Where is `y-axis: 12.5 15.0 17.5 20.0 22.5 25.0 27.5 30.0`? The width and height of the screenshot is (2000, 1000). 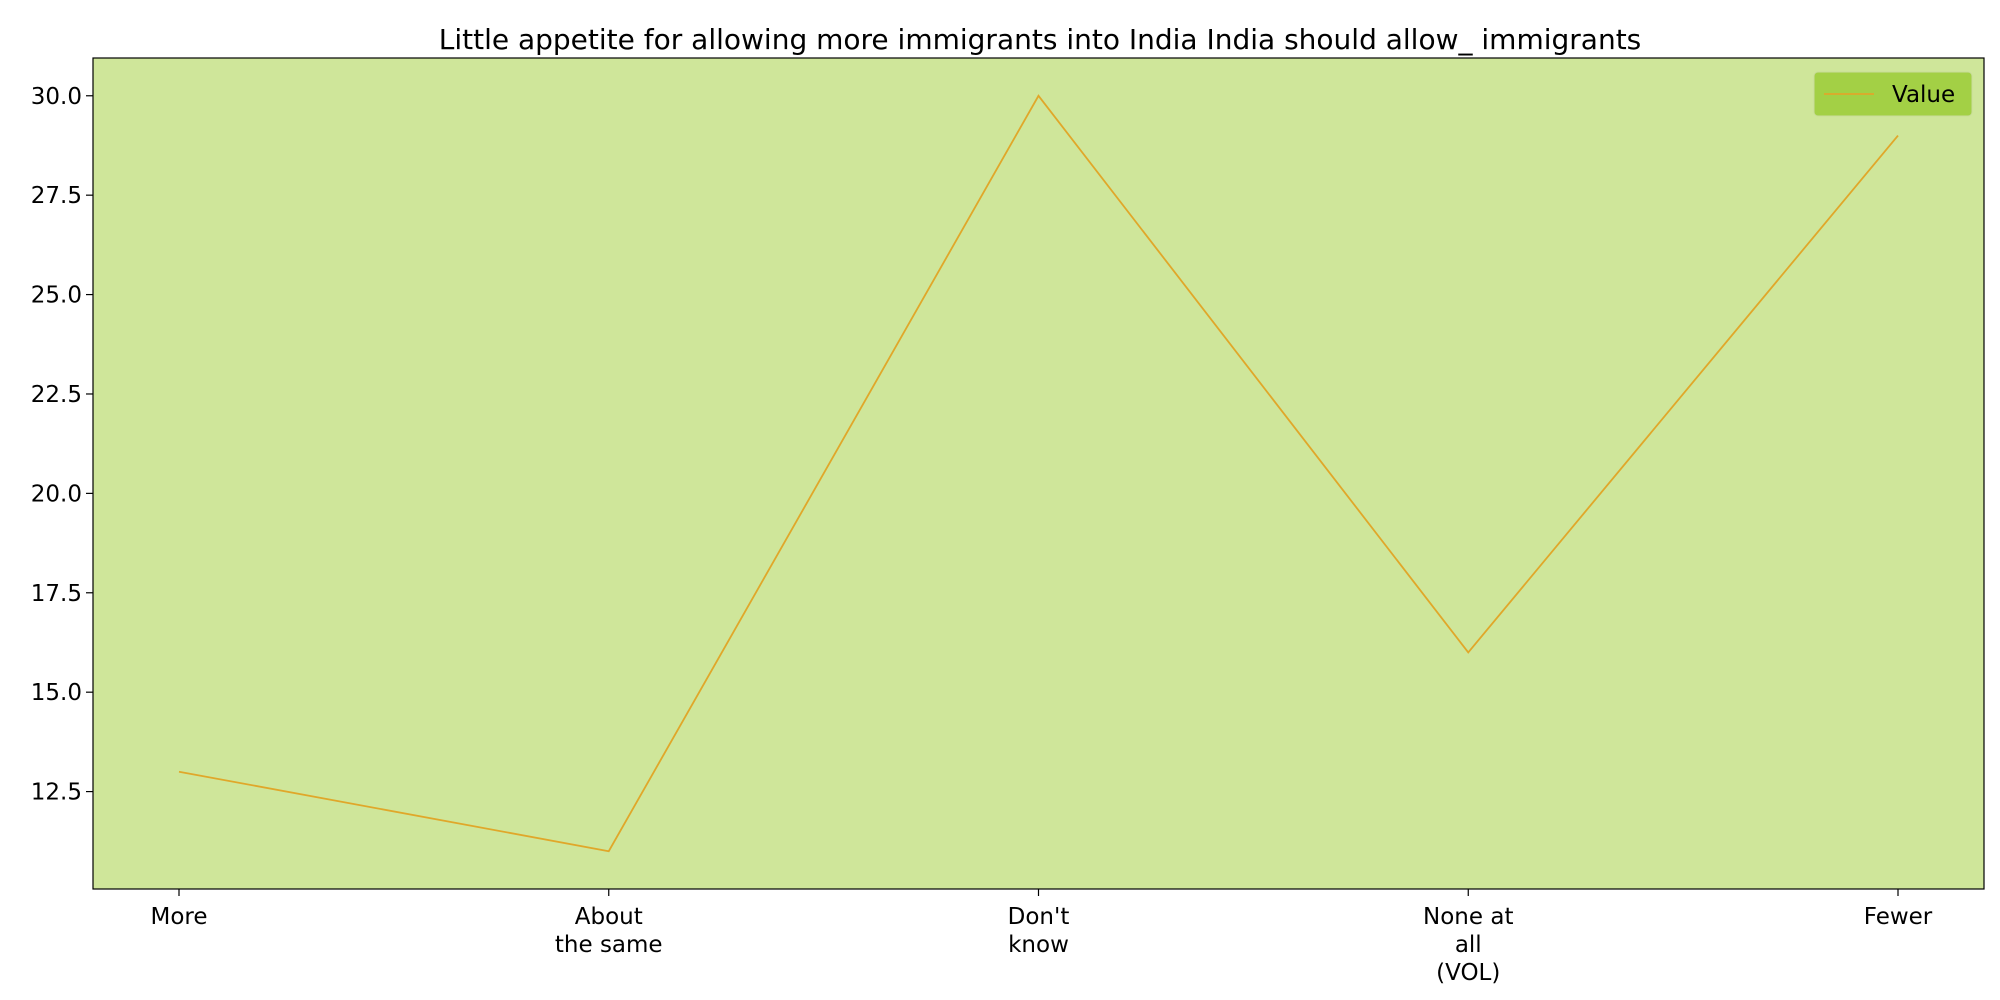 y-axis: 12.5 15.0 17.5 20.0 22.5 25.0 27.5 30.0 is located at coordinates (62, 445).